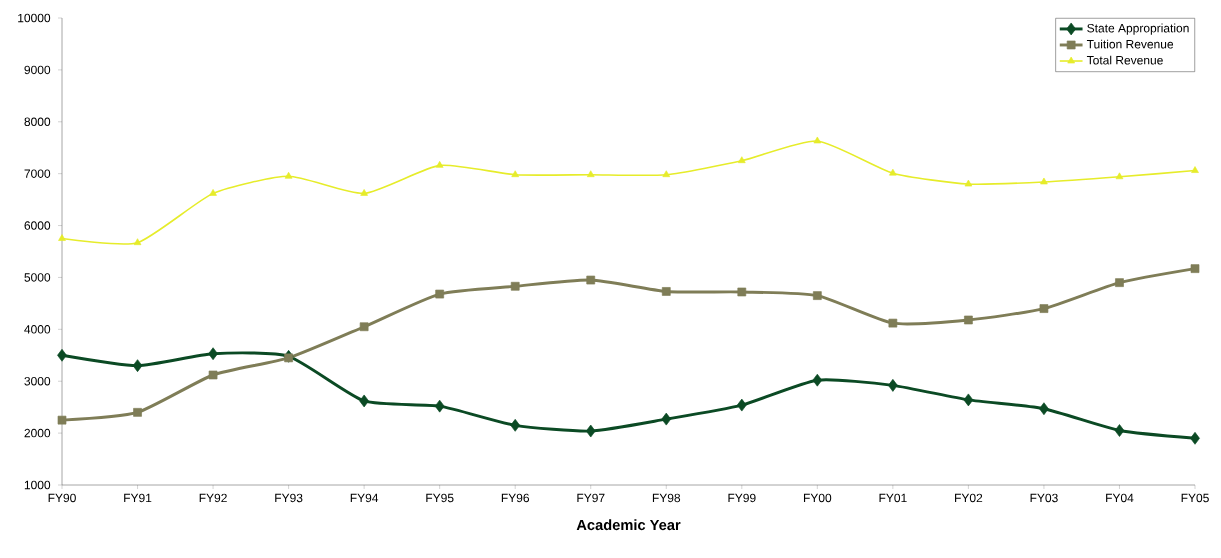 The width and height of the screenshot is (1221, 558). Describe the element at coordinates (62, 498) in the screenshot. I see `x-tick-label: FY90` at that location.